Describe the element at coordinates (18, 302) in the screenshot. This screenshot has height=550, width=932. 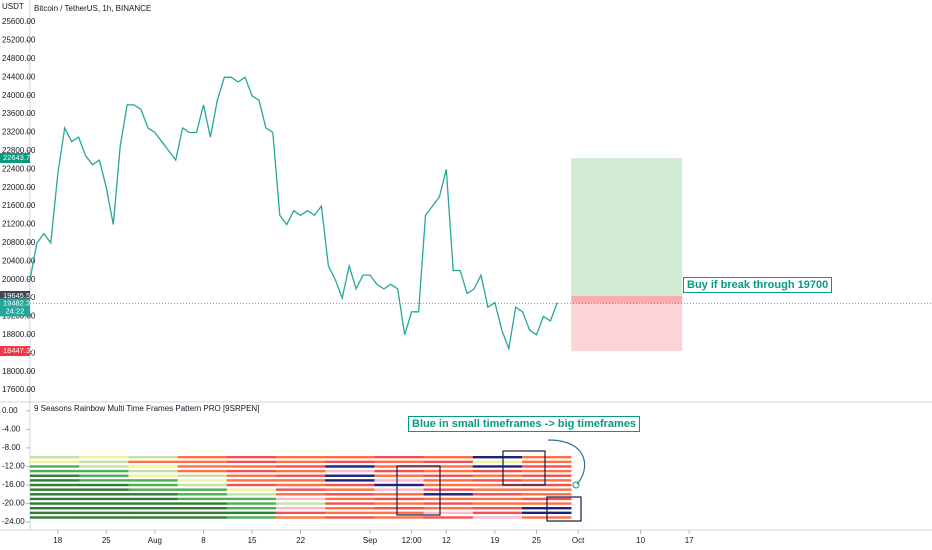
I see `price-tag-label: 19482.32` at that location.